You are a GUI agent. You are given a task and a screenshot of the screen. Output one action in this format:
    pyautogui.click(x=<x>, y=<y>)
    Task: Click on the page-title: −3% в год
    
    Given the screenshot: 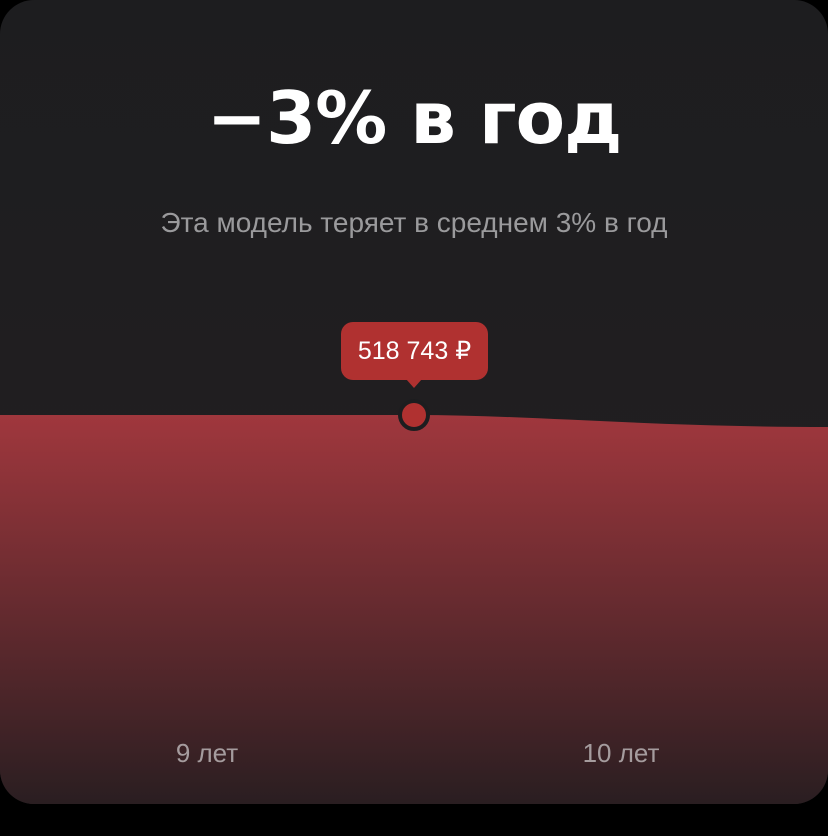 What is the action you would take?
    pyautogui.click(x=414, y=118)
    